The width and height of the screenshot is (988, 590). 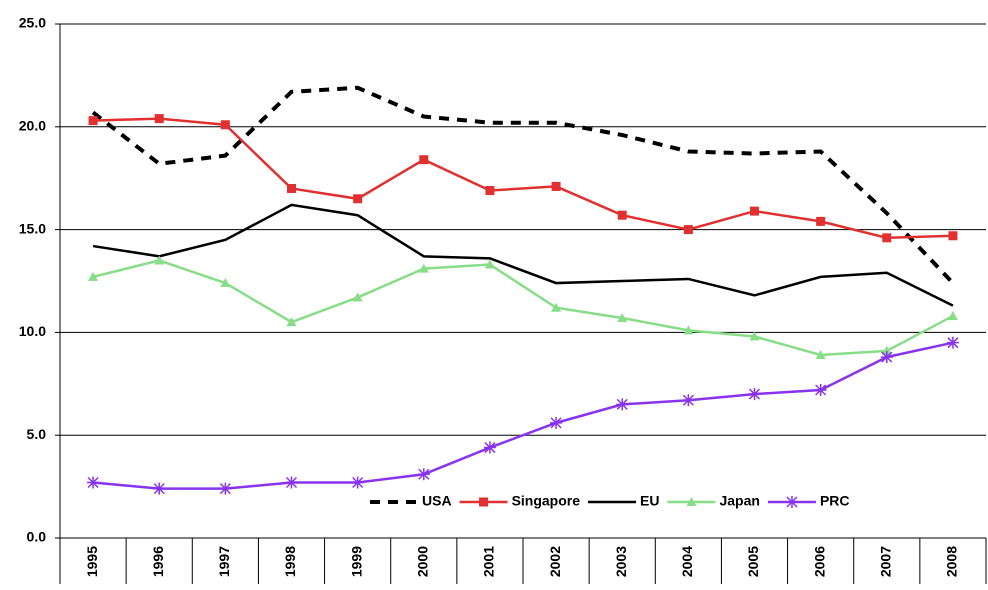 I want to click on x-tick-label: 2008, so click(x=952, y=561).